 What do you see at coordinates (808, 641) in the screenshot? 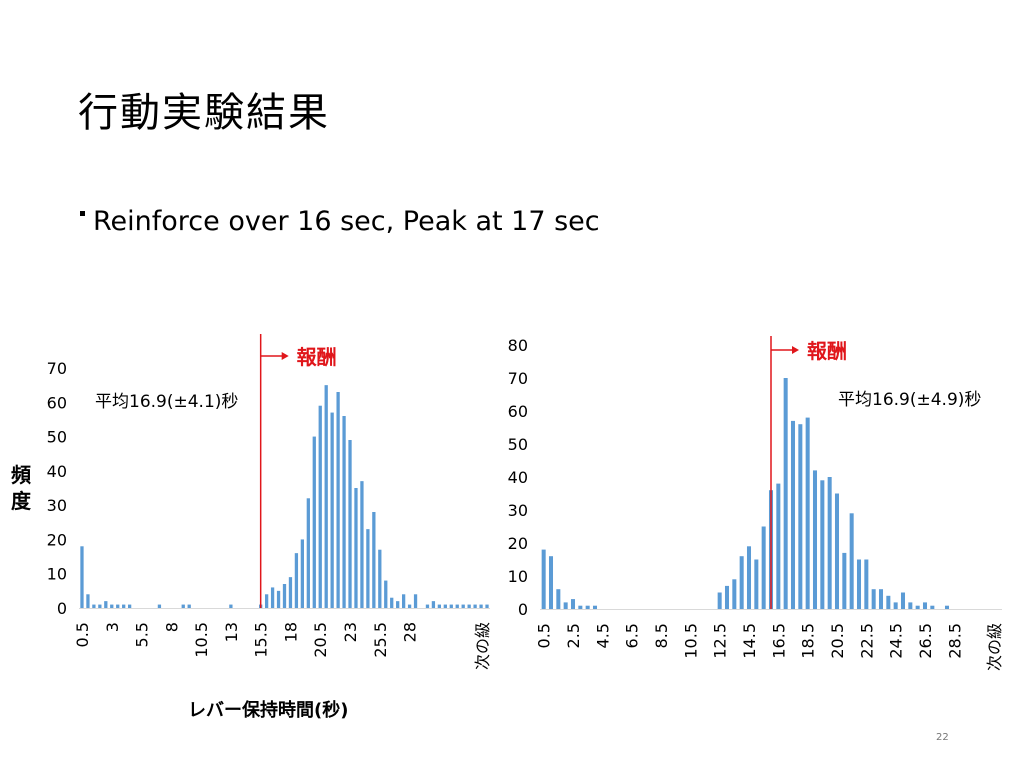
I see `x-tick-label: 18.5` at bounding box center [808, 641].